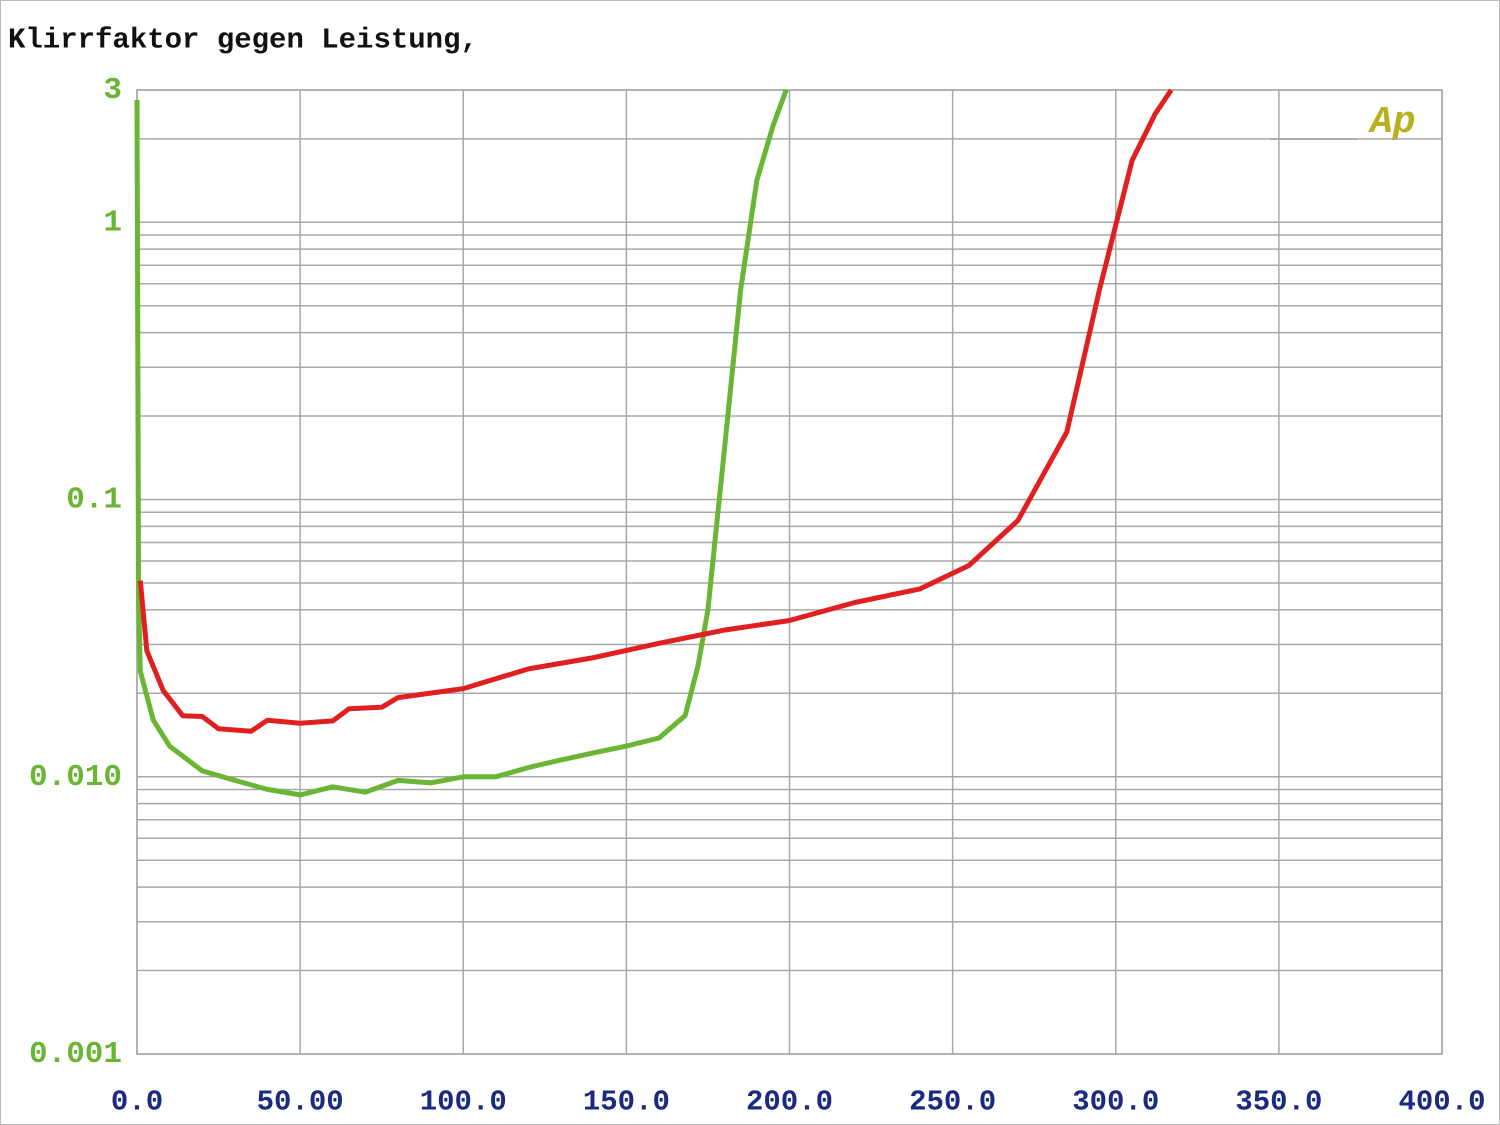 This screenshot has width=1500, height=1125. What do you see at coordinates (112, 90) in the screenshot?
I see `y-tick-label: 3` at bounding box center [112, 90].